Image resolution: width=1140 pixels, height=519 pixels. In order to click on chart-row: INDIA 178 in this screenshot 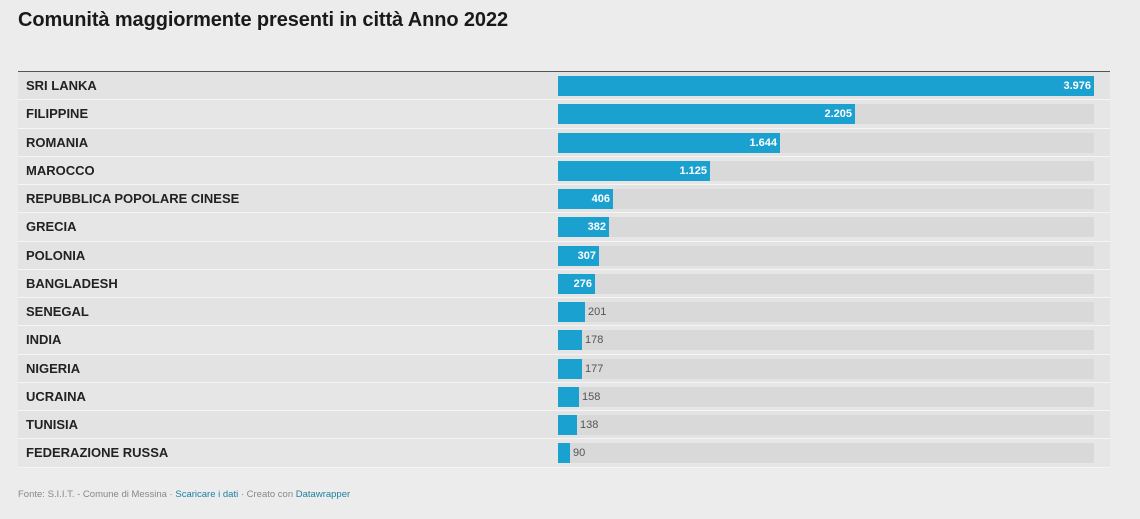, I will do `click(564, 340)`.